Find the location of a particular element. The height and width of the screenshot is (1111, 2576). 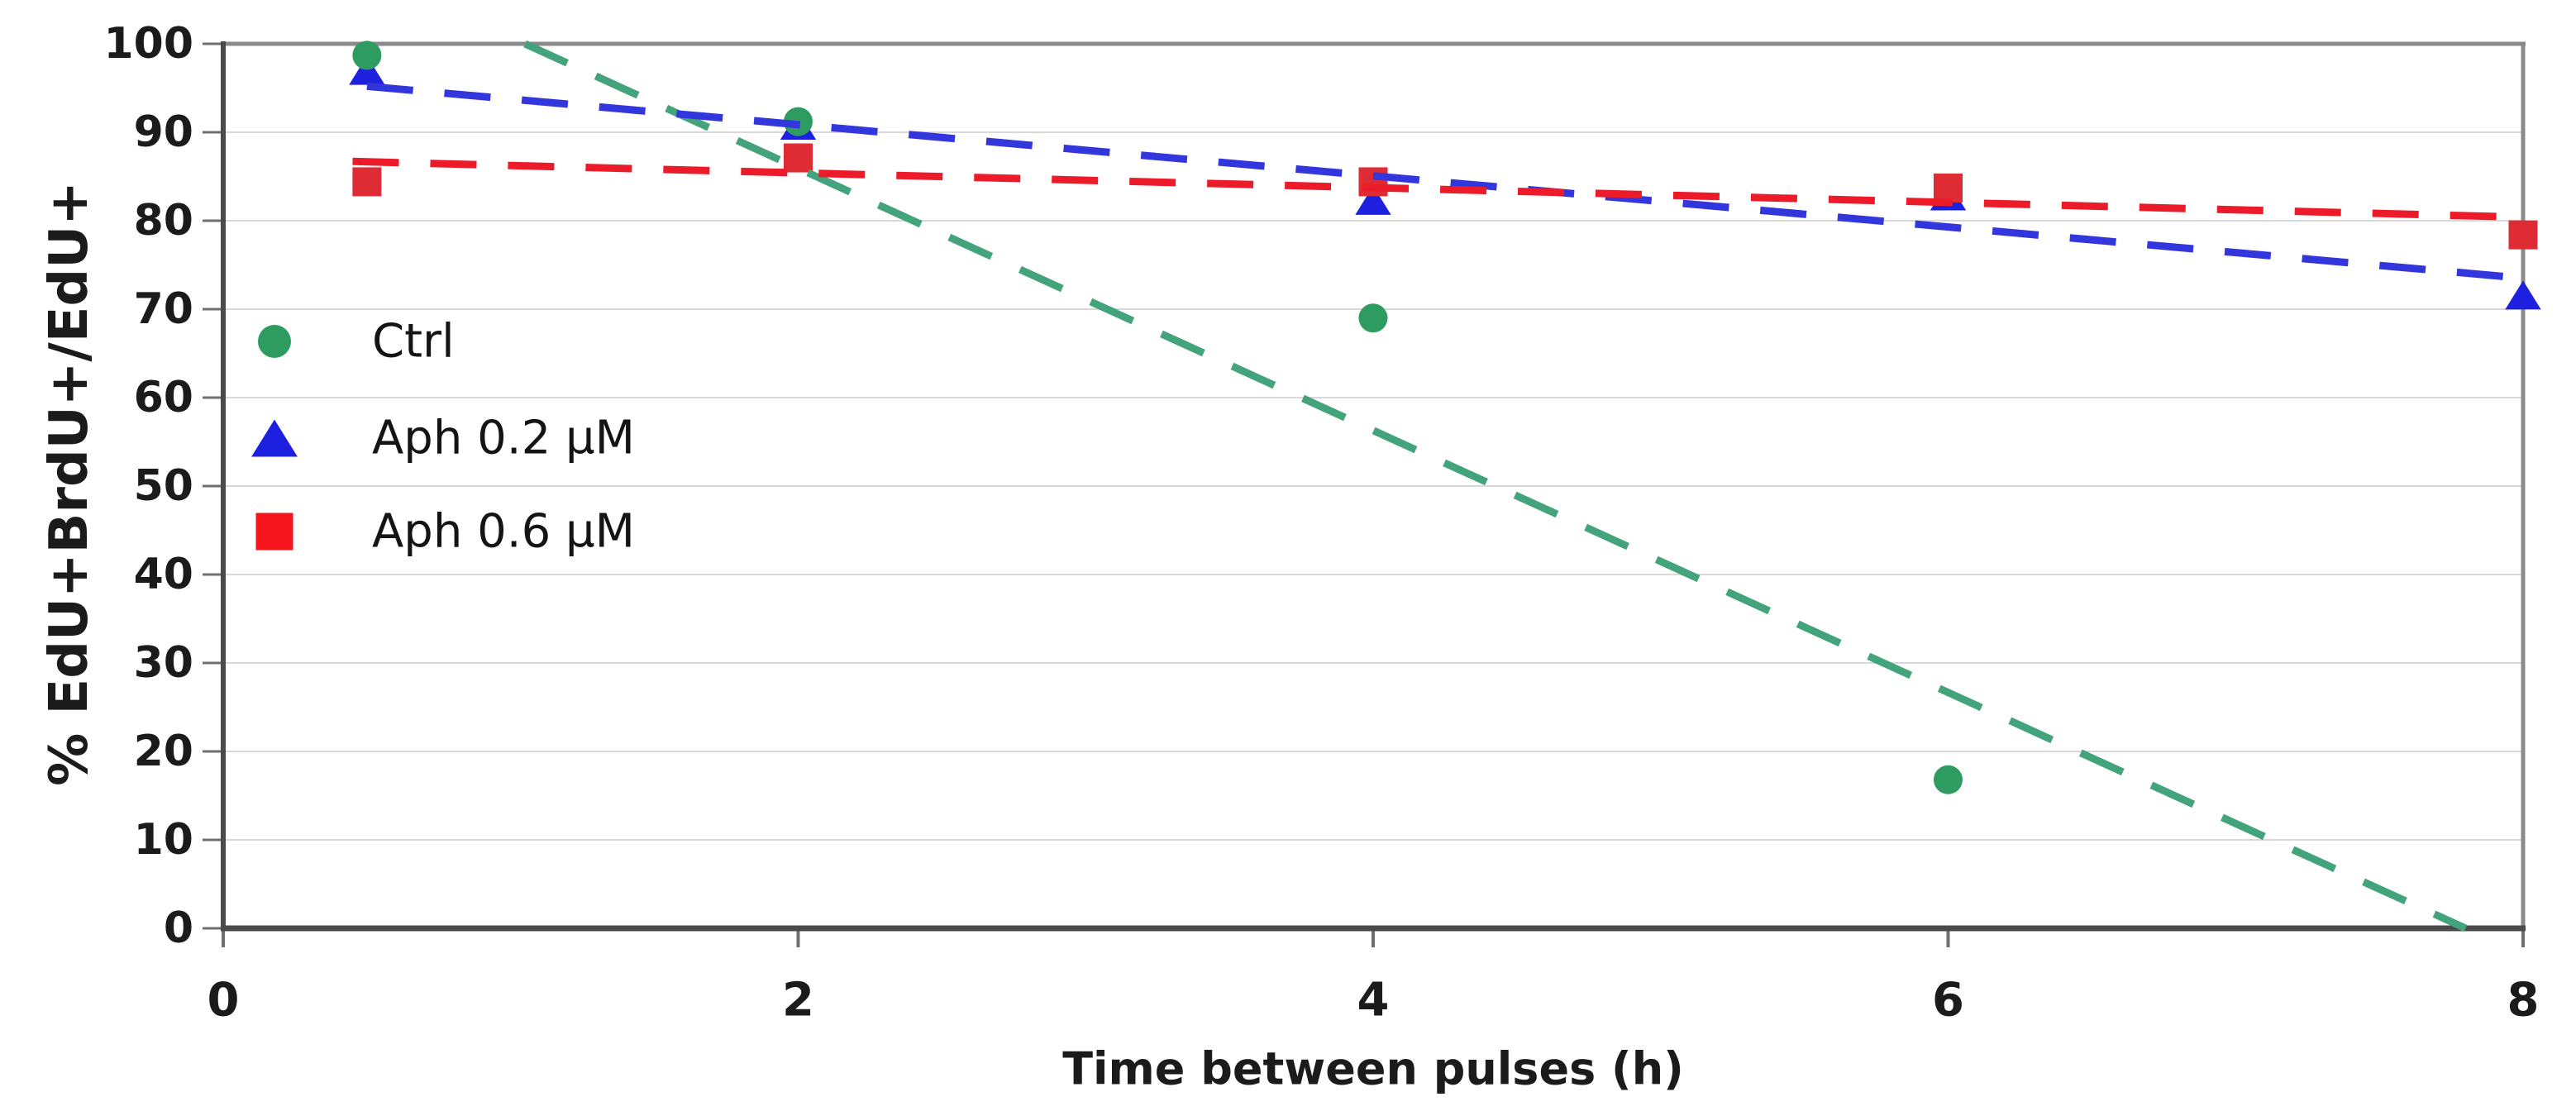

x-tick-label: 6 is located at coordinates (1948, 1001).